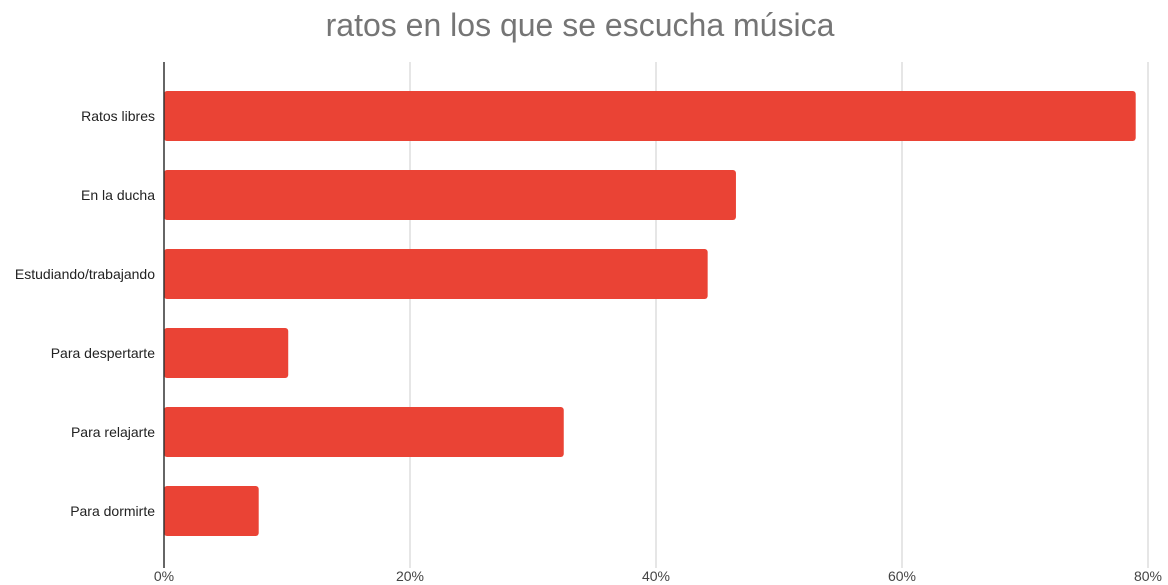  Describe the element at coordinates (85, 274) in the screenshot. I see `category-label: Estudiando/trabajando` at that location.